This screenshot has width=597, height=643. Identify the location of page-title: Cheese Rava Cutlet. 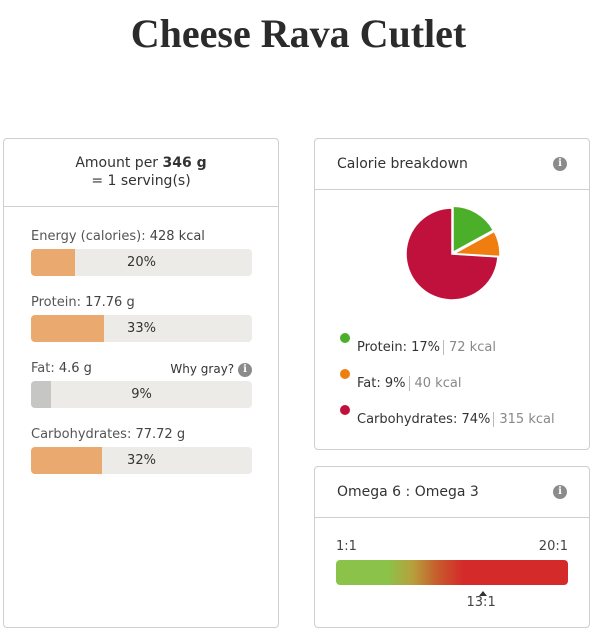
(298, 33).